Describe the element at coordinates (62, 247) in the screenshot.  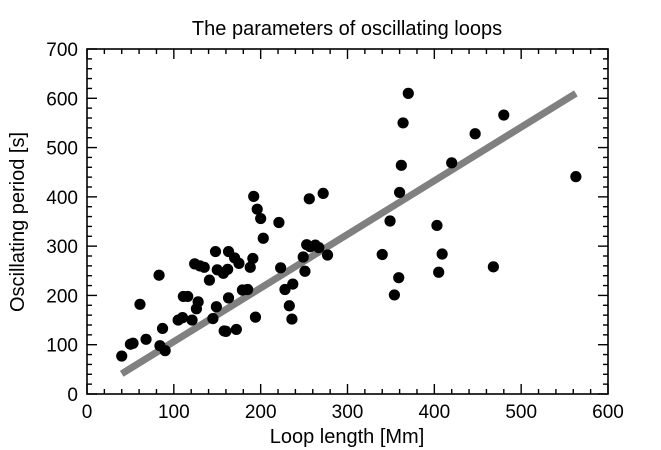
I see `y-tick-label: 300` at that location.